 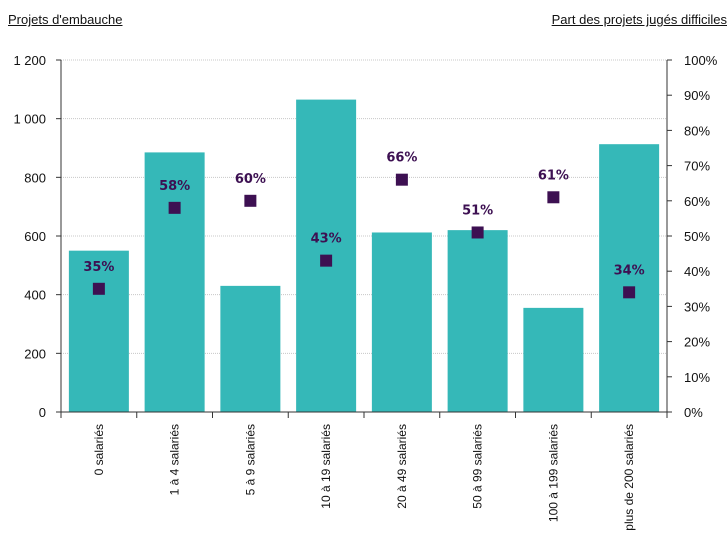 What do you see at coordinates (553, 473) in the screenshot?
I see `category-label: 100 à 199 salariés` at bounding box center [553, 473].